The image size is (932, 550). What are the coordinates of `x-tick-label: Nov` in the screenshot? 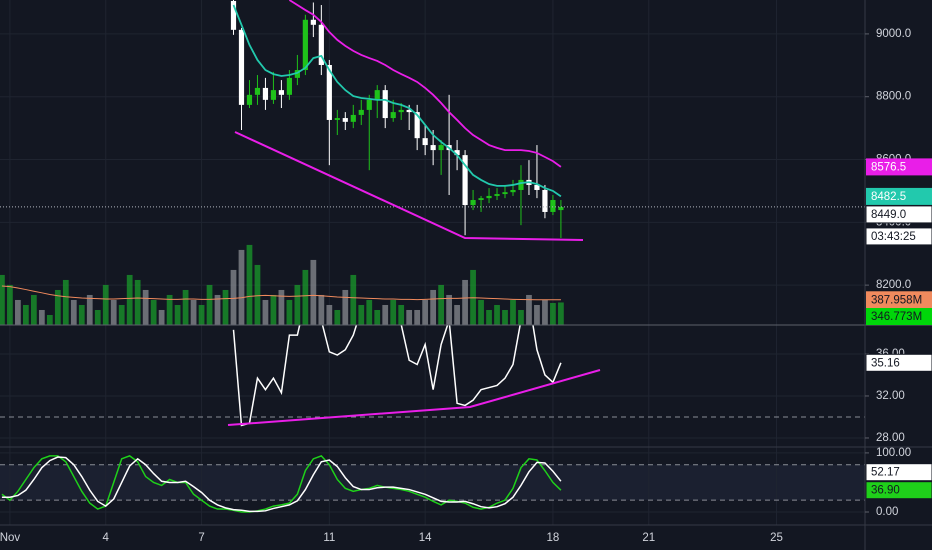 It's located at (10, 538).